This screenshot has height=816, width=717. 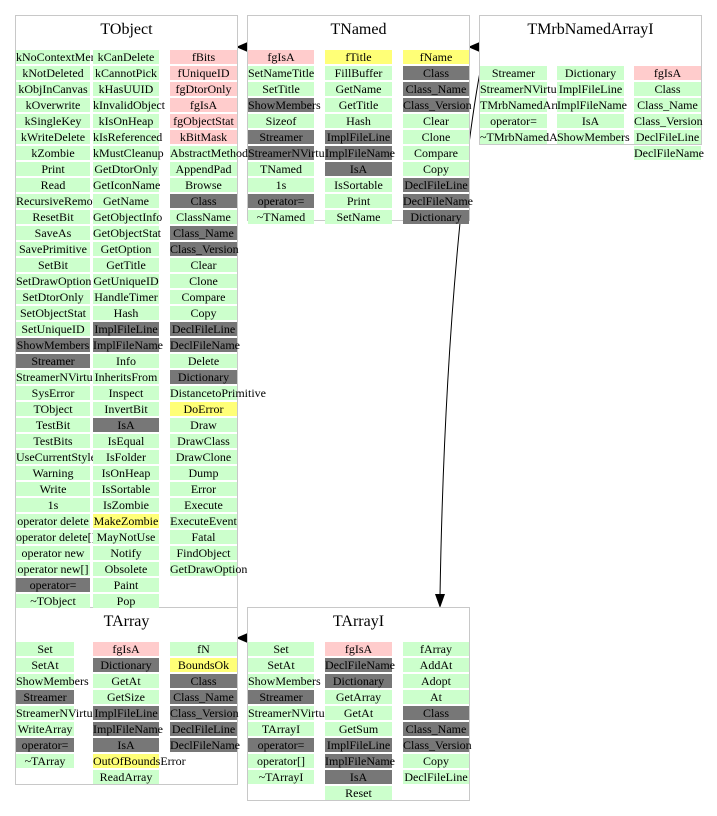 What do you see at coordinates (358, 185) in the screenshot?
I see `member-tnamed-col2-8: IsSortable` at bounding box center [358, 185].